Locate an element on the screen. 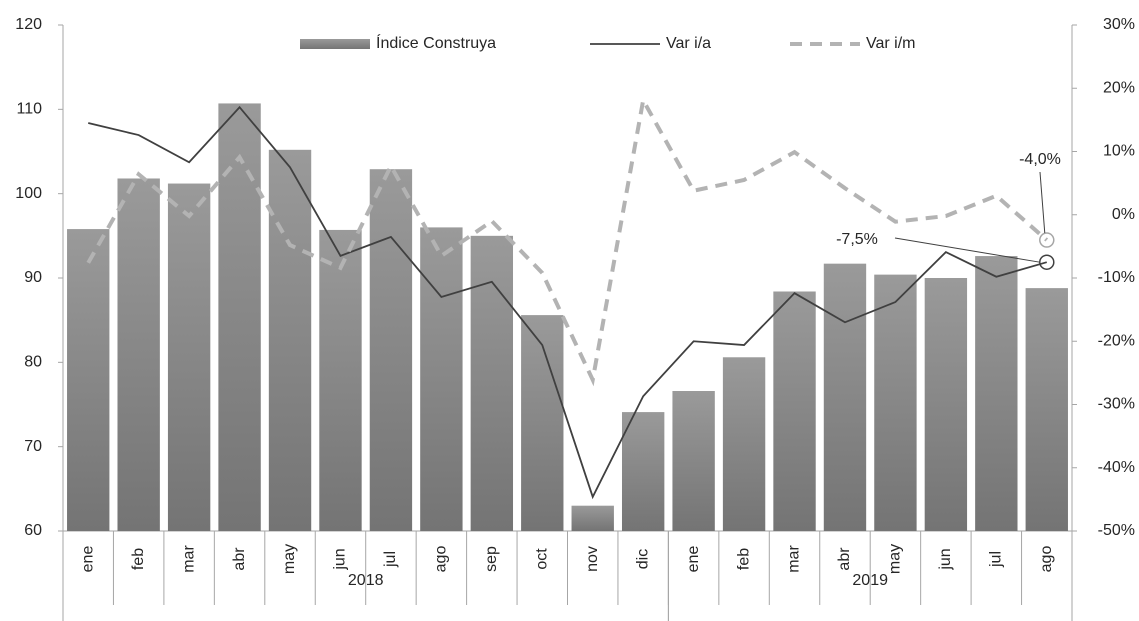 Image resolution: width=1139 pixels, height=621 pixels. y-tick-label: 100 is located at coordinates (28, 193).